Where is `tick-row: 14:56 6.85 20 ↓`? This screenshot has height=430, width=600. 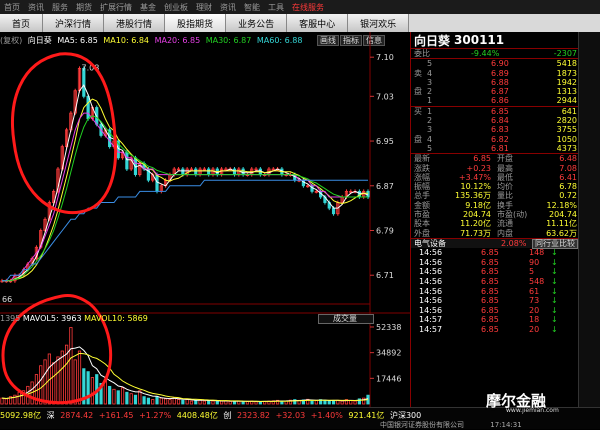
tick-row: 14:56 6.85 20 ↓ is located at coordinates (495, 311).